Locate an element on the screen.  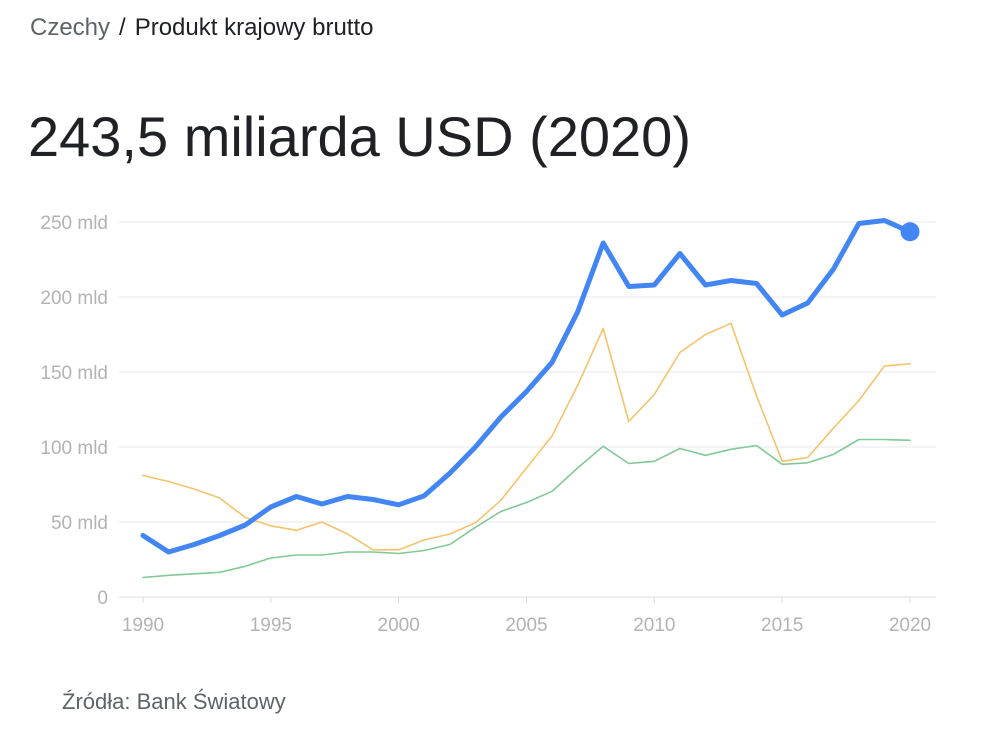
x-tick-label: 1990 is located at coordinates (143, 625).